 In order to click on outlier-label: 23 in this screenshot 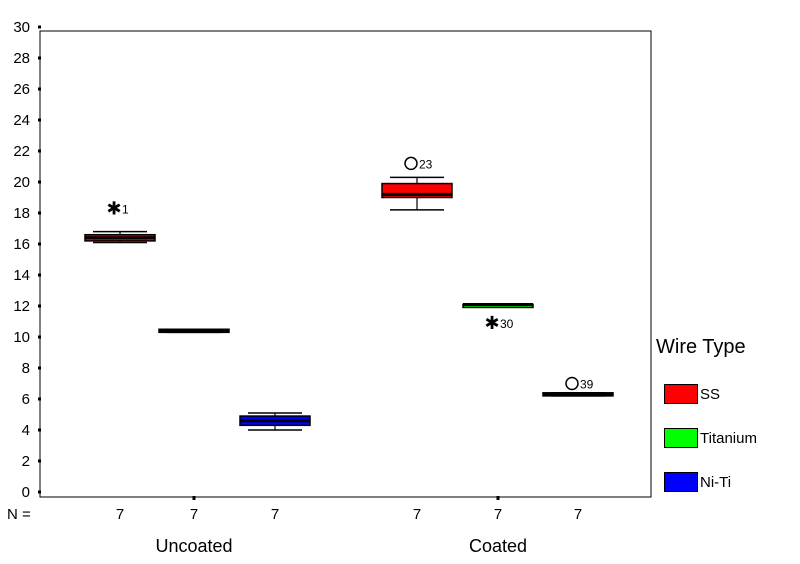, I will do `click(426, 164)`.